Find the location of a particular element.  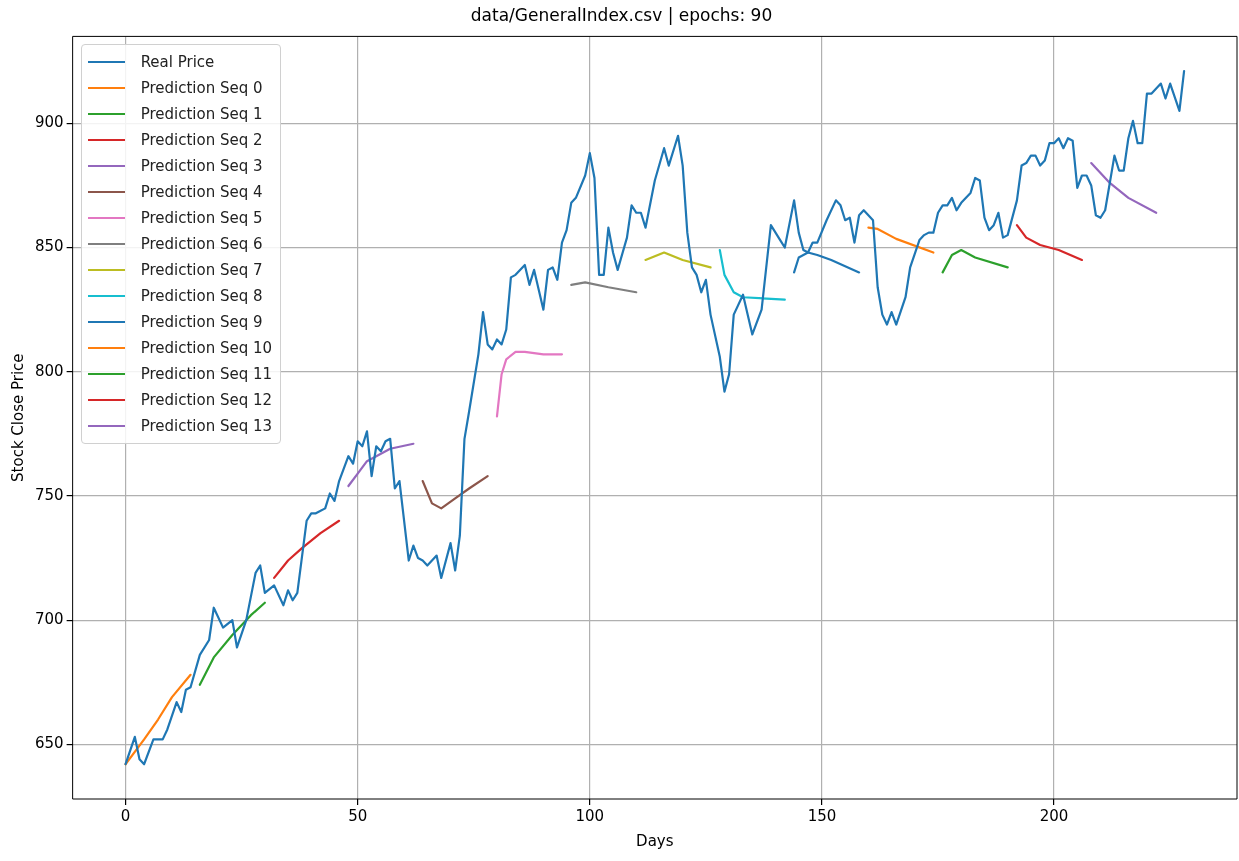

legend-label: Prediction Seq 8 is located at coordinates (201, 296).